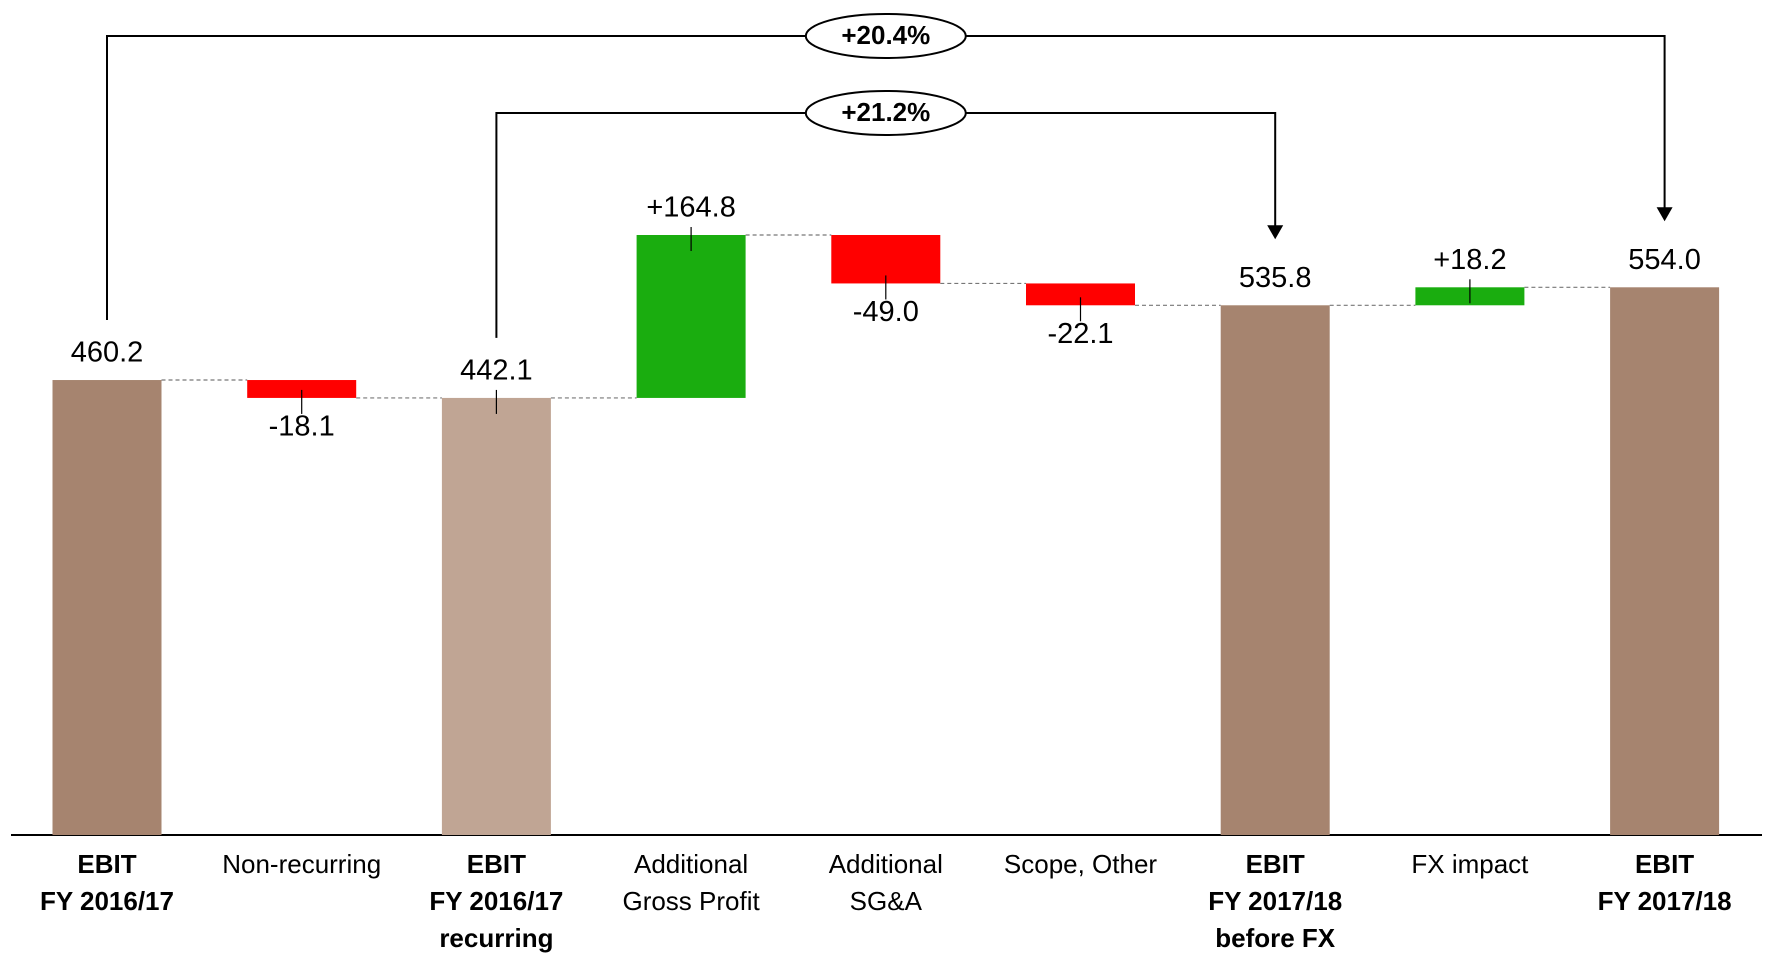  Describe the element at coordinates (302, 427) in the screenshot. I see `value-label: -18.1` at that location.